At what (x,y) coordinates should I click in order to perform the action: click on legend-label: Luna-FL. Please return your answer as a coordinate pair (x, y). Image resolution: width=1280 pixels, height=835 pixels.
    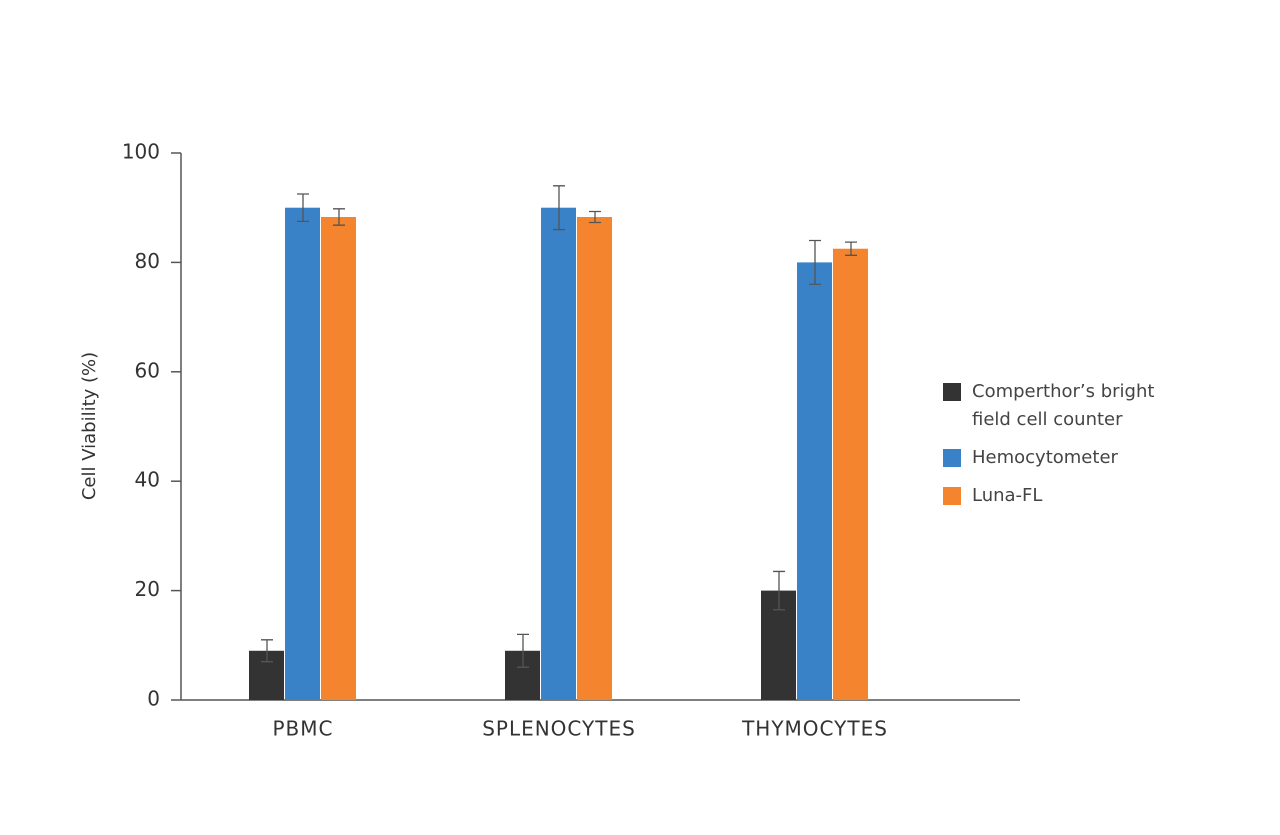
    Looking at the image, I should click on (1007, 495).